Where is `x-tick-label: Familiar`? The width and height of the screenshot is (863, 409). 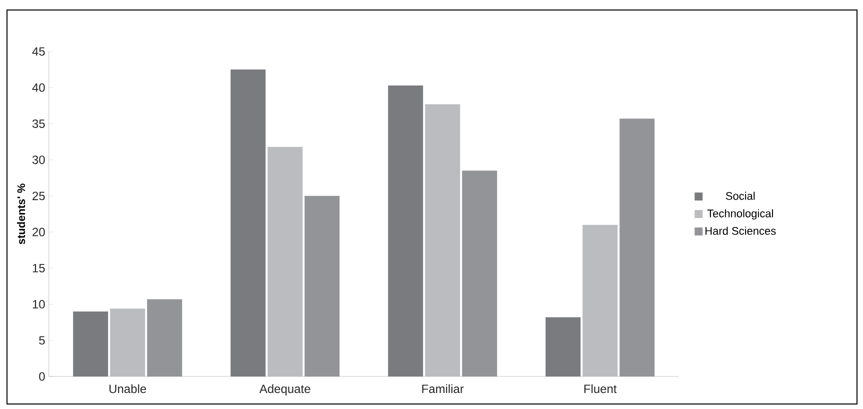
x-tick-label: Familiar is located at coordinates (443, 389).